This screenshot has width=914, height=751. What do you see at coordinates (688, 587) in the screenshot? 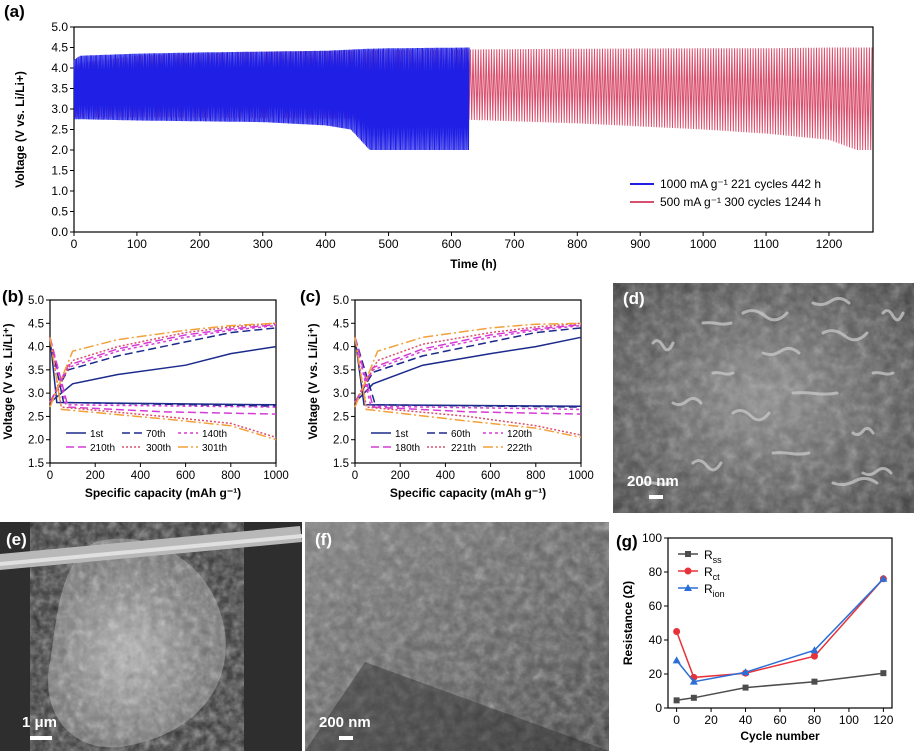
I see `legend-marker-R_ion` at bounding box center [688, 587].